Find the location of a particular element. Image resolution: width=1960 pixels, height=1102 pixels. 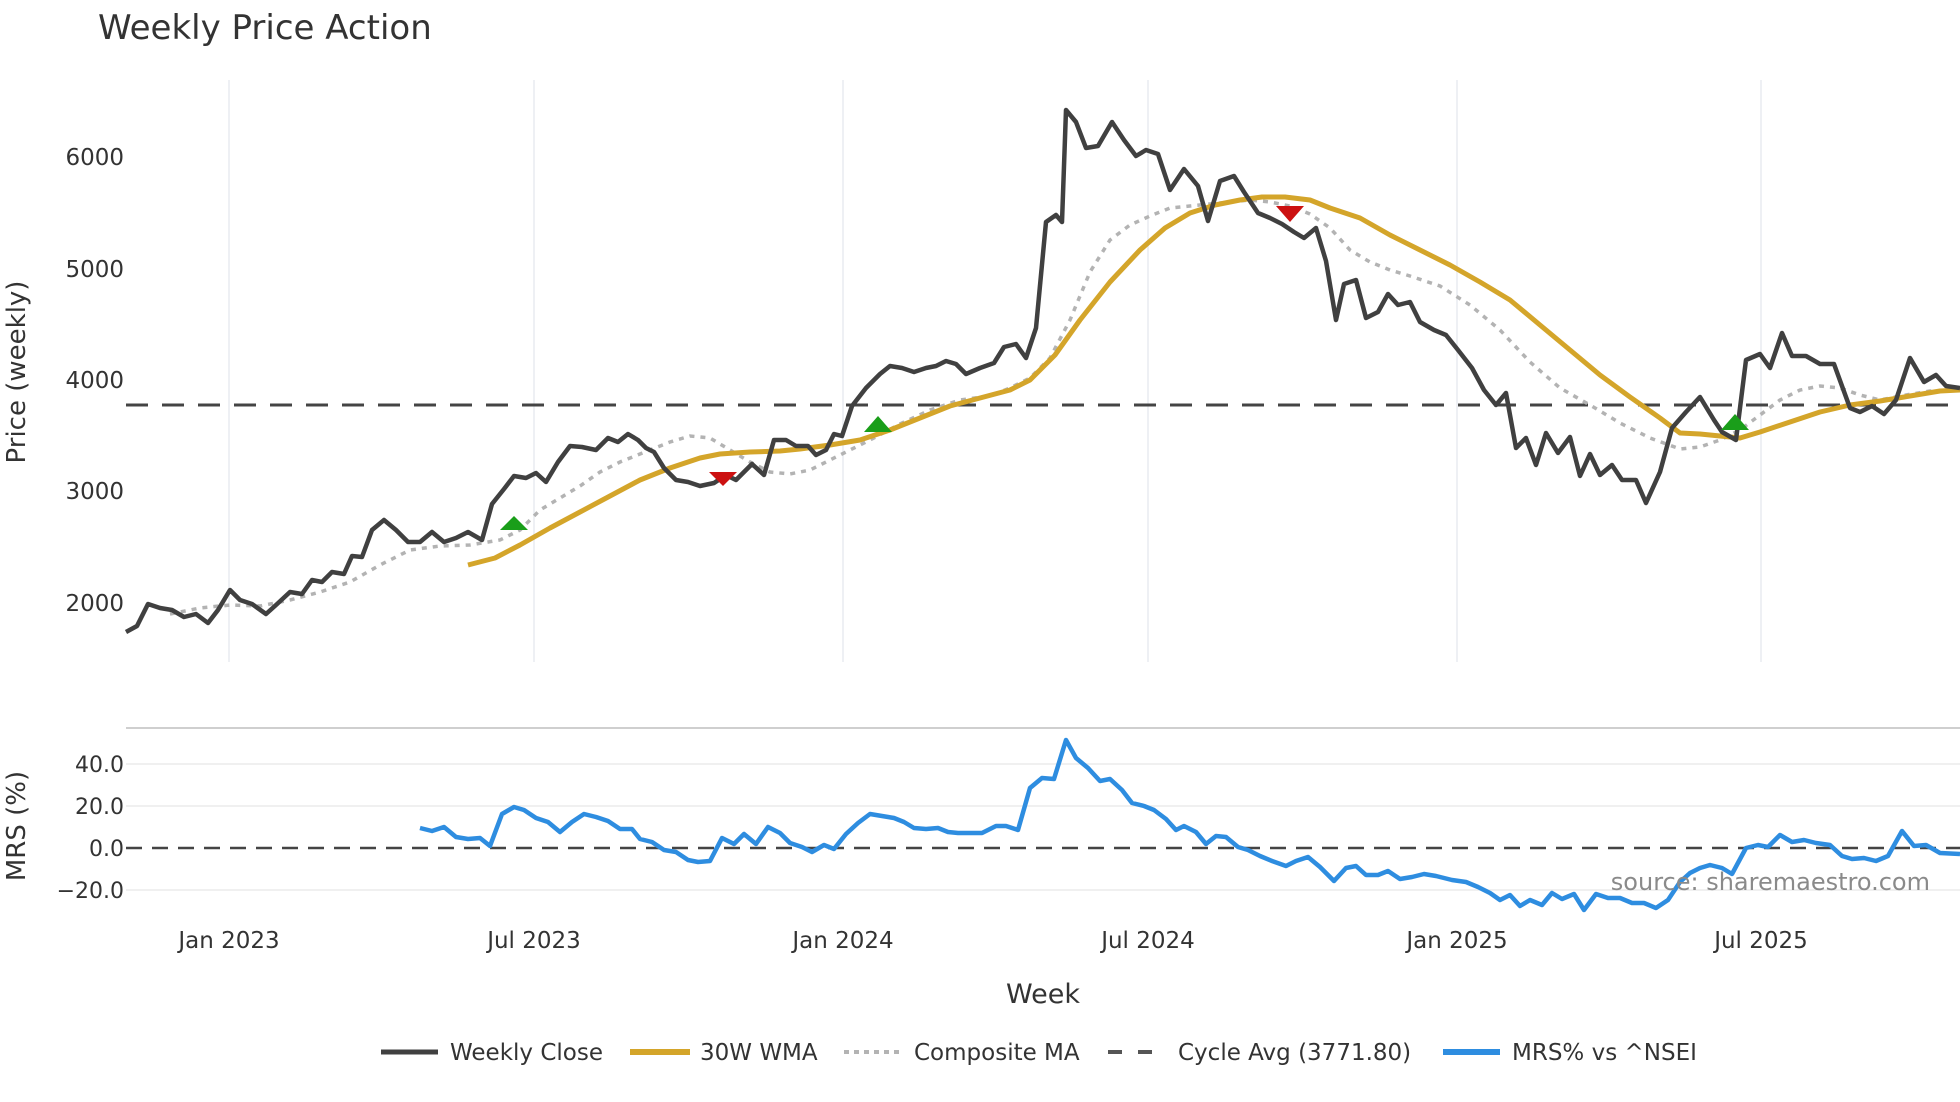

legend-label: Cycle Avg (3771.80) is located at coordinates (1294, 1053).